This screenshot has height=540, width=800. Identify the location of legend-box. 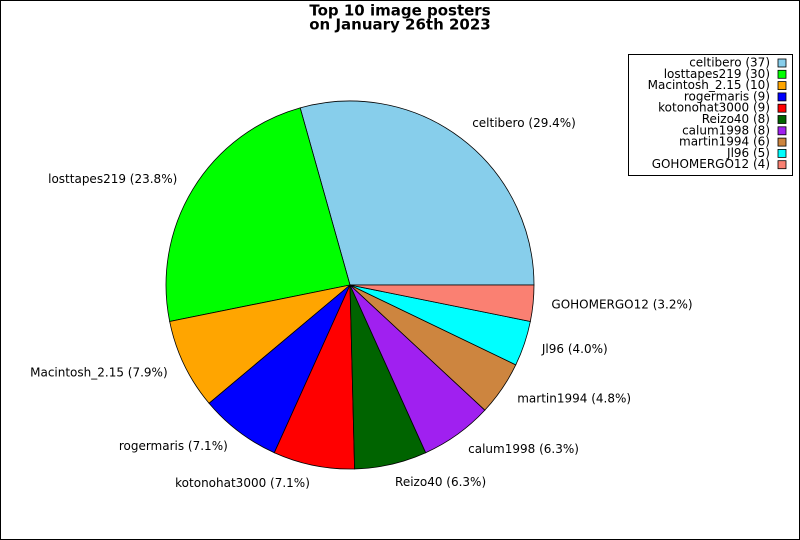
(710, 115).